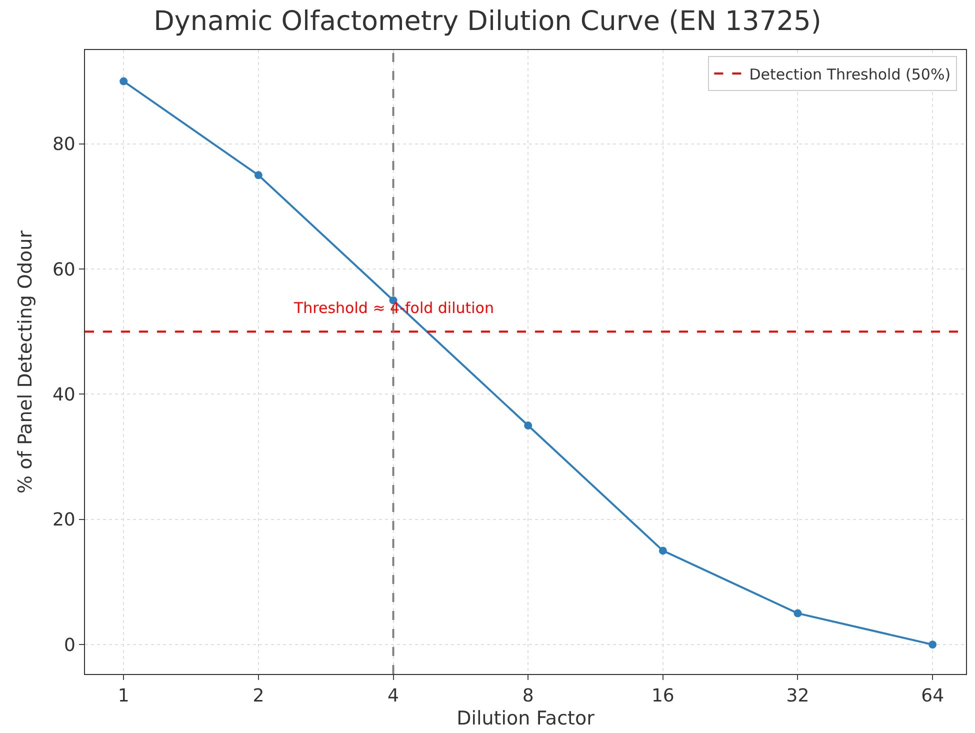 The width and height of the screenshot is (975, 733). What do you see at coordinates (662, 696) in the screenshot?
I see `x-tick-label: 16` at bounding box center [662, 696].